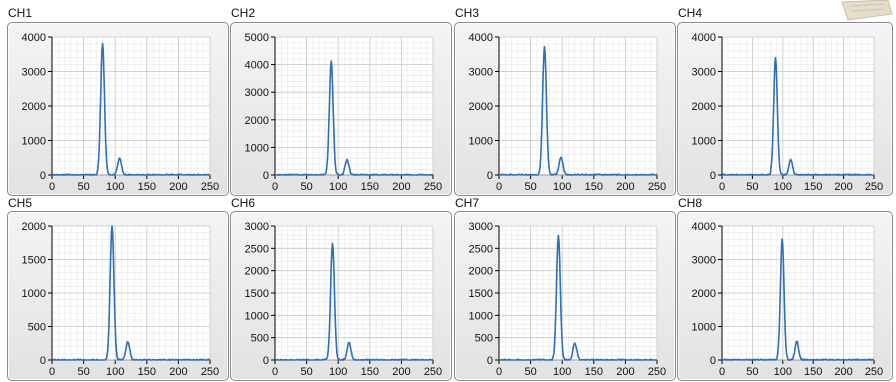  Describe the element at coordinates (690, 13) in the screenshot. I see `channel-label-ch4: CH4` at that location.